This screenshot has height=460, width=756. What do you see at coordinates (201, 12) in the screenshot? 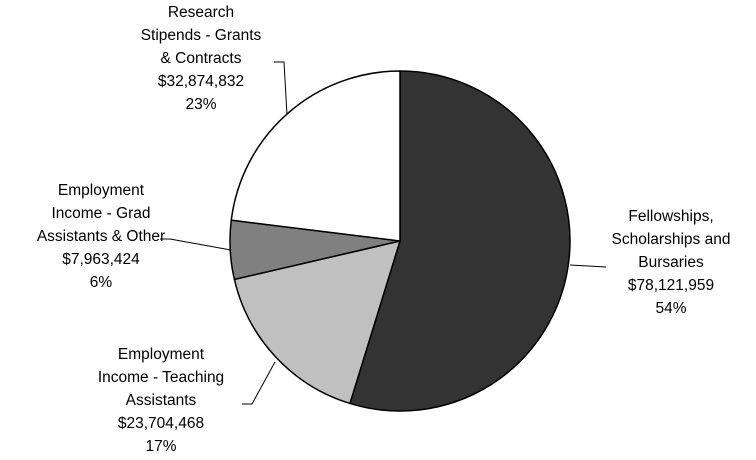
I see `slice-label-4-line-1: Research` at bounding box center [201, 12].